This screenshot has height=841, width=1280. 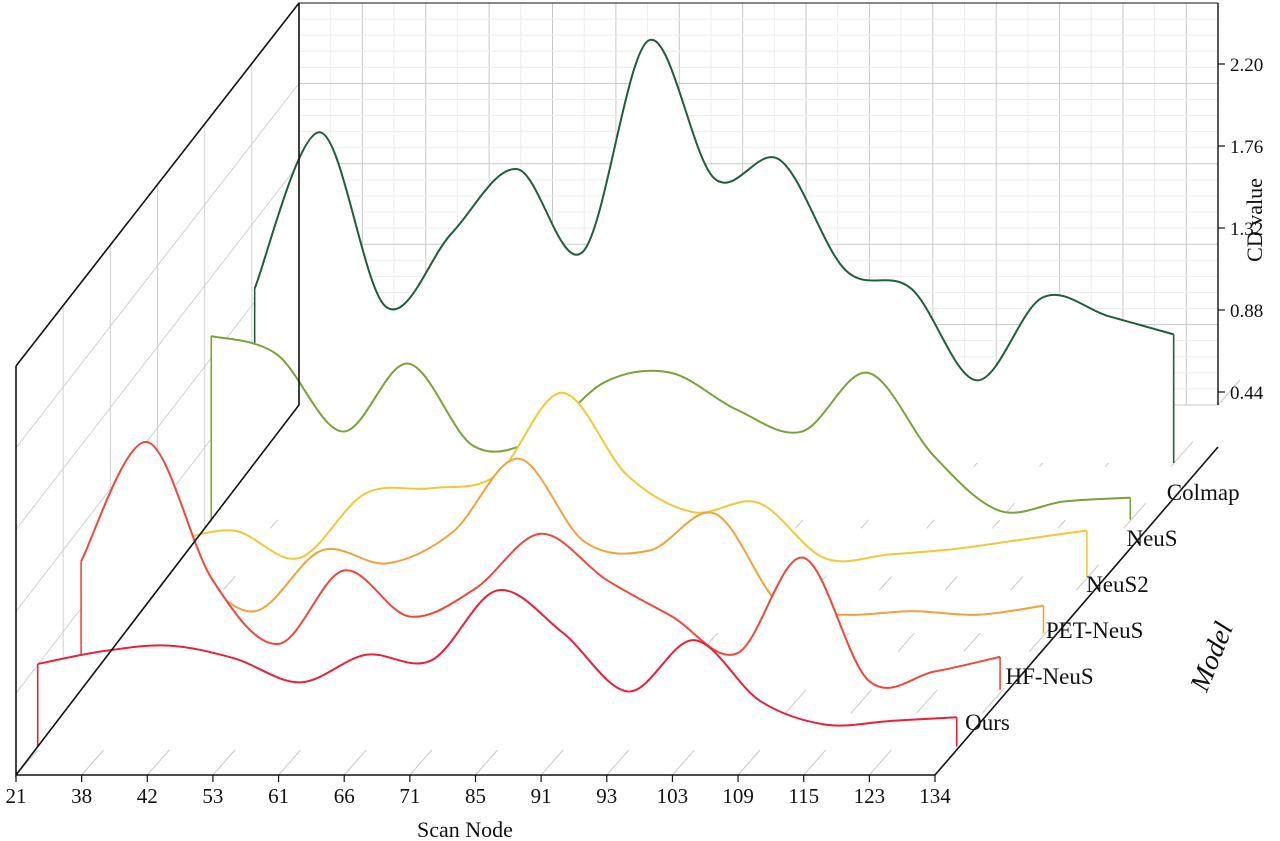 What do you see at coordinates (1049, 676) in the screenshot?
I see `model-label-hf-neus: HF-NeuS` at bounding box center [1049, 676].